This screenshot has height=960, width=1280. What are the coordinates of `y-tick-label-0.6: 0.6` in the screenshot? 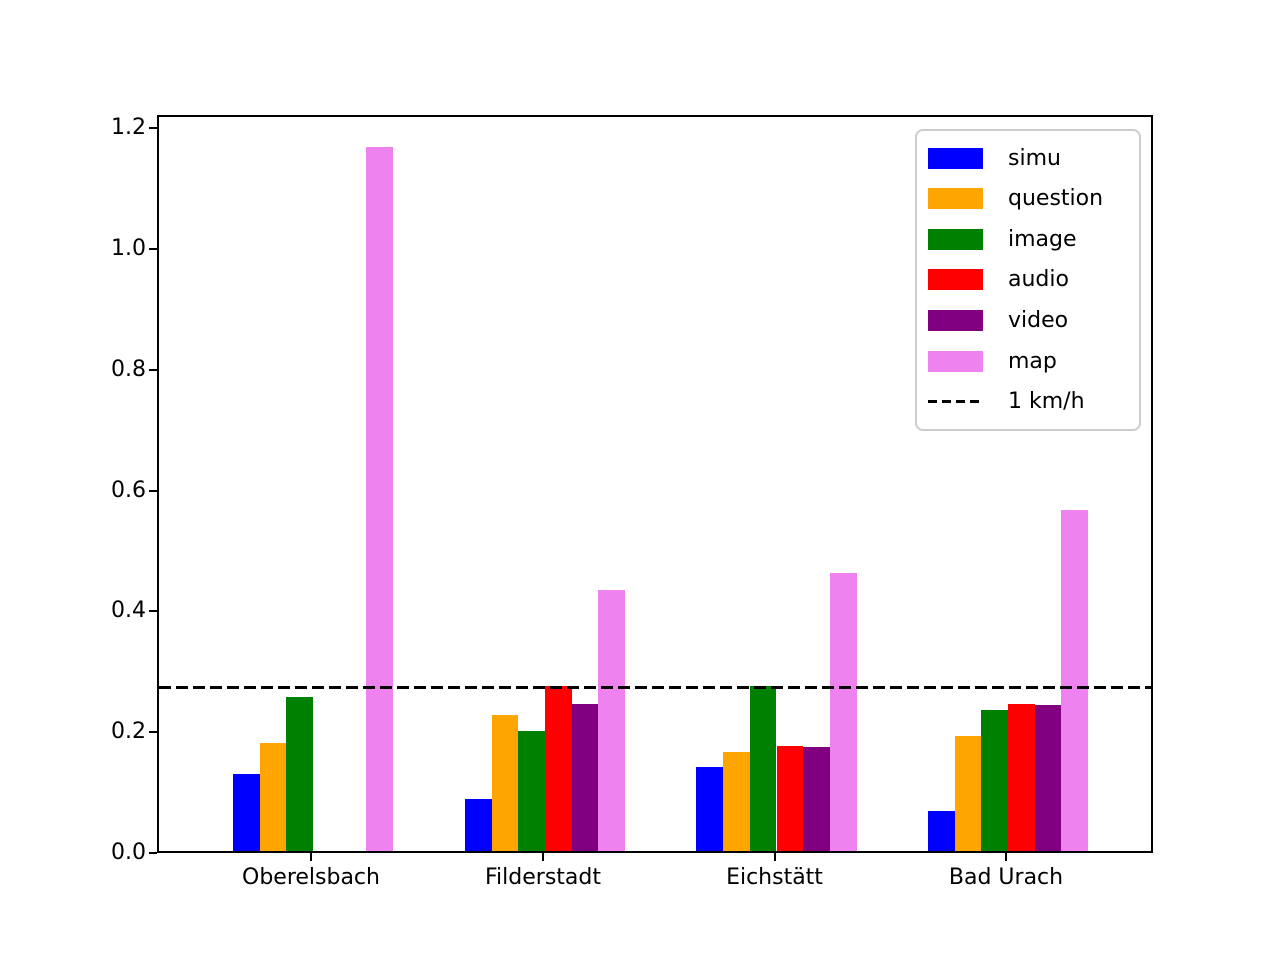 It's located at (128, 490).